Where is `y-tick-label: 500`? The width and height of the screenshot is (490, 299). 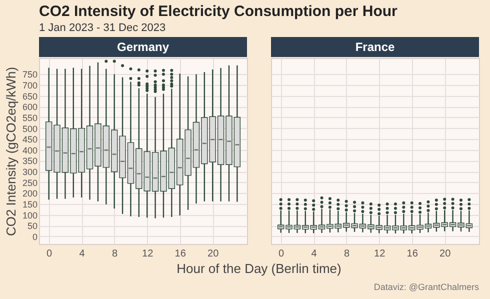
y-tick-label: 500 is located at coordinates (30, 129).